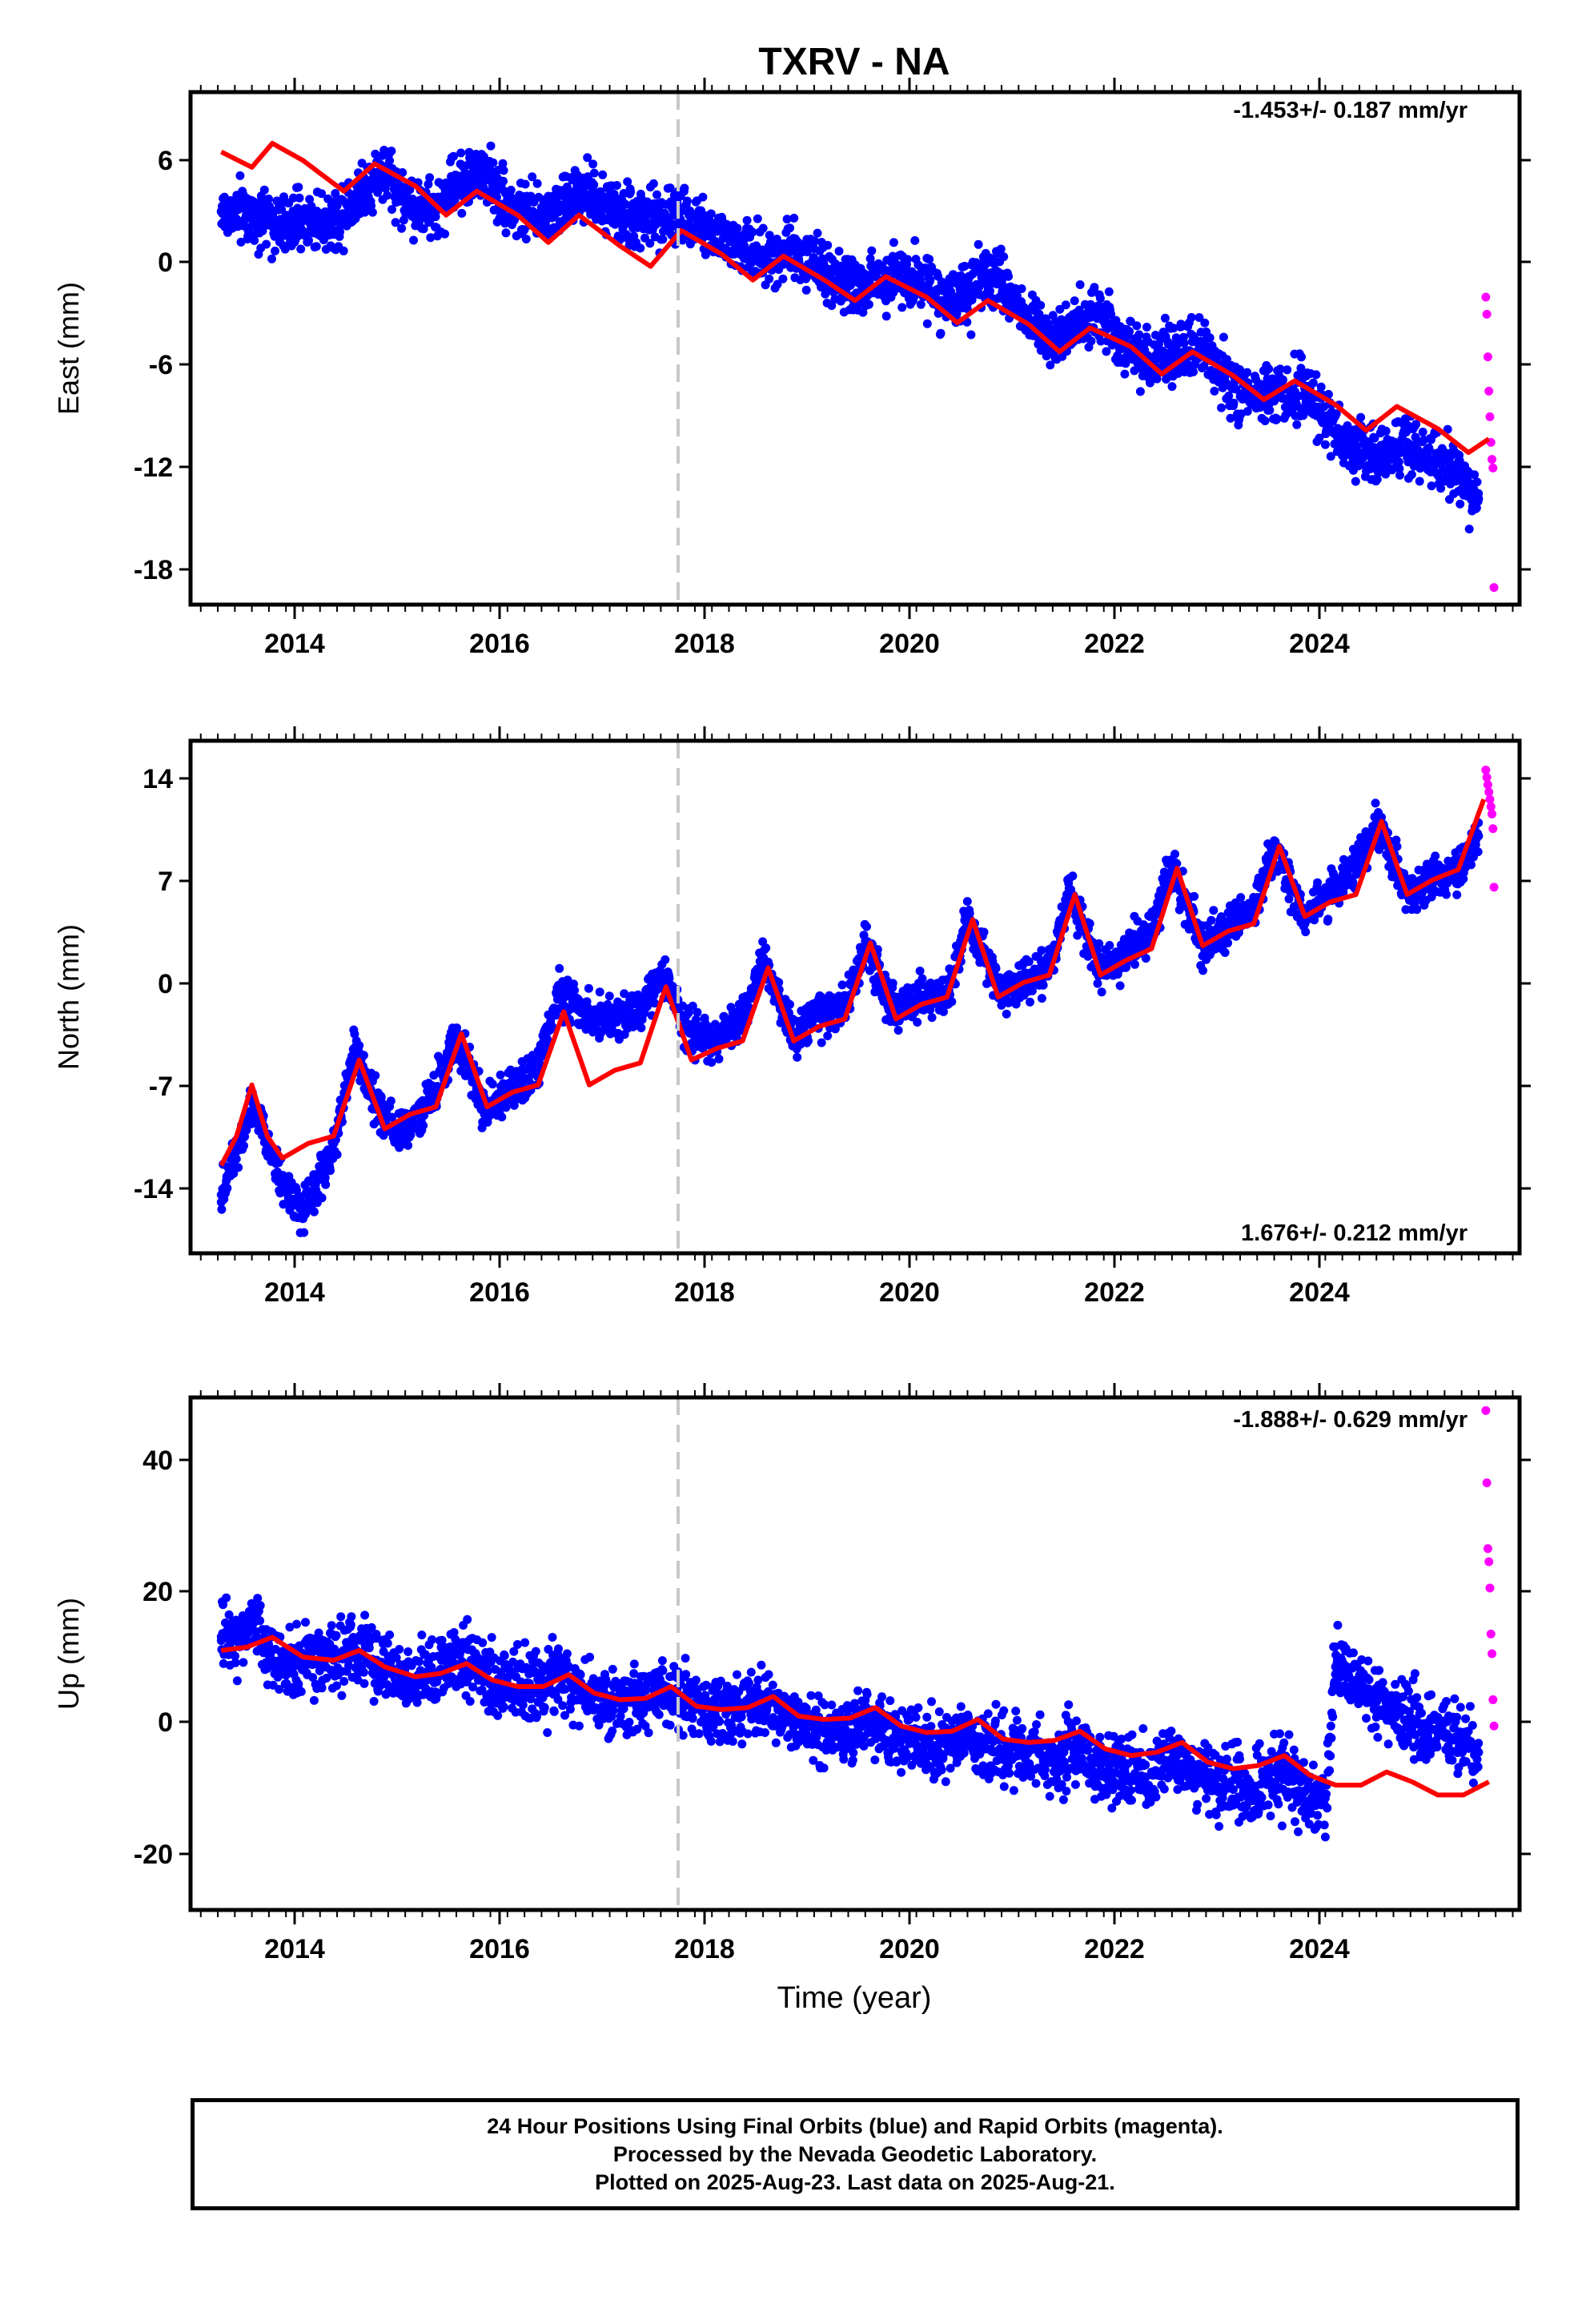 The width and height of the screenshot is (1582, 2324). I want to click on y-tick-label: -14, so click(154, 1189).